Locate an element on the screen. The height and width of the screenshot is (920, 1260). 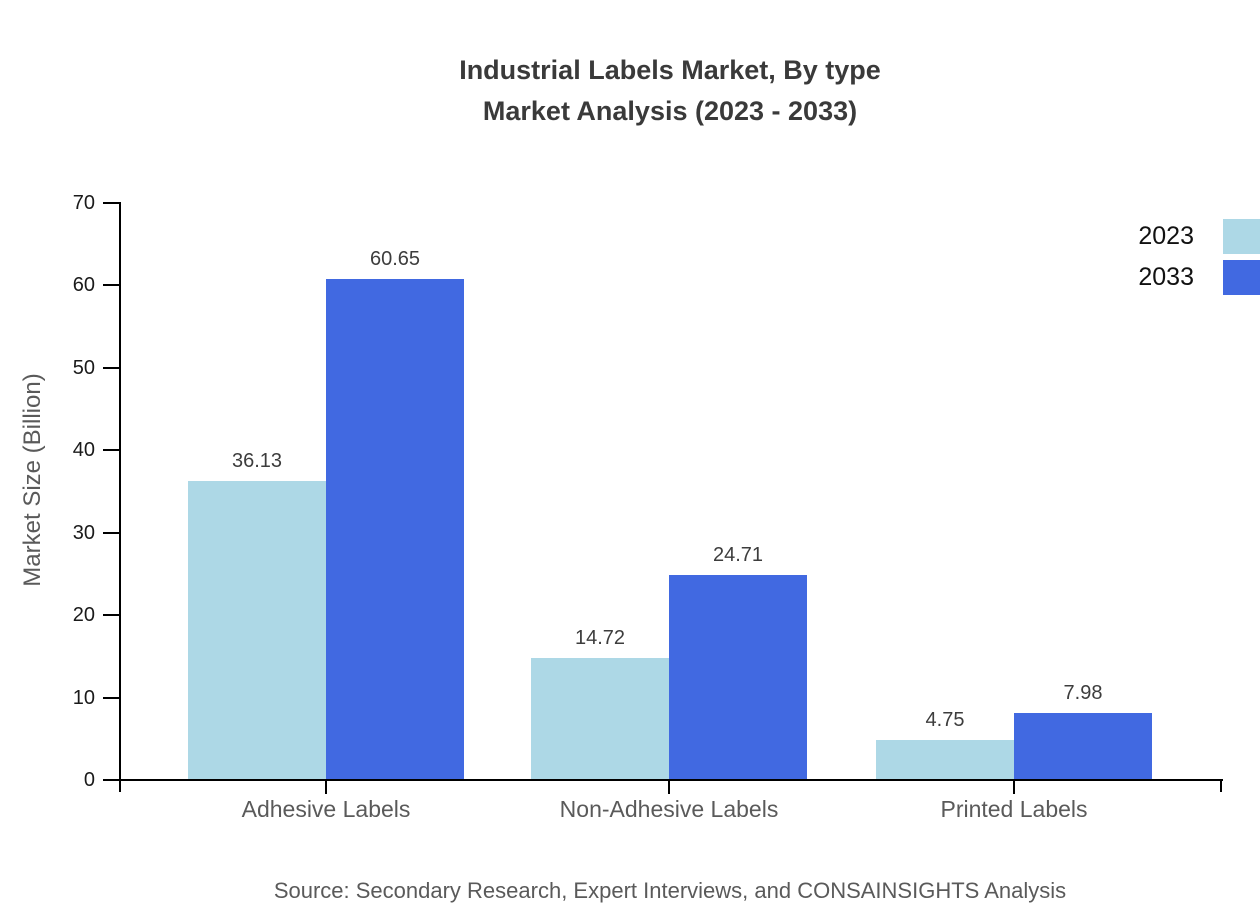
bar-2023-adhesive-labels is located at coordinates (257, 630).